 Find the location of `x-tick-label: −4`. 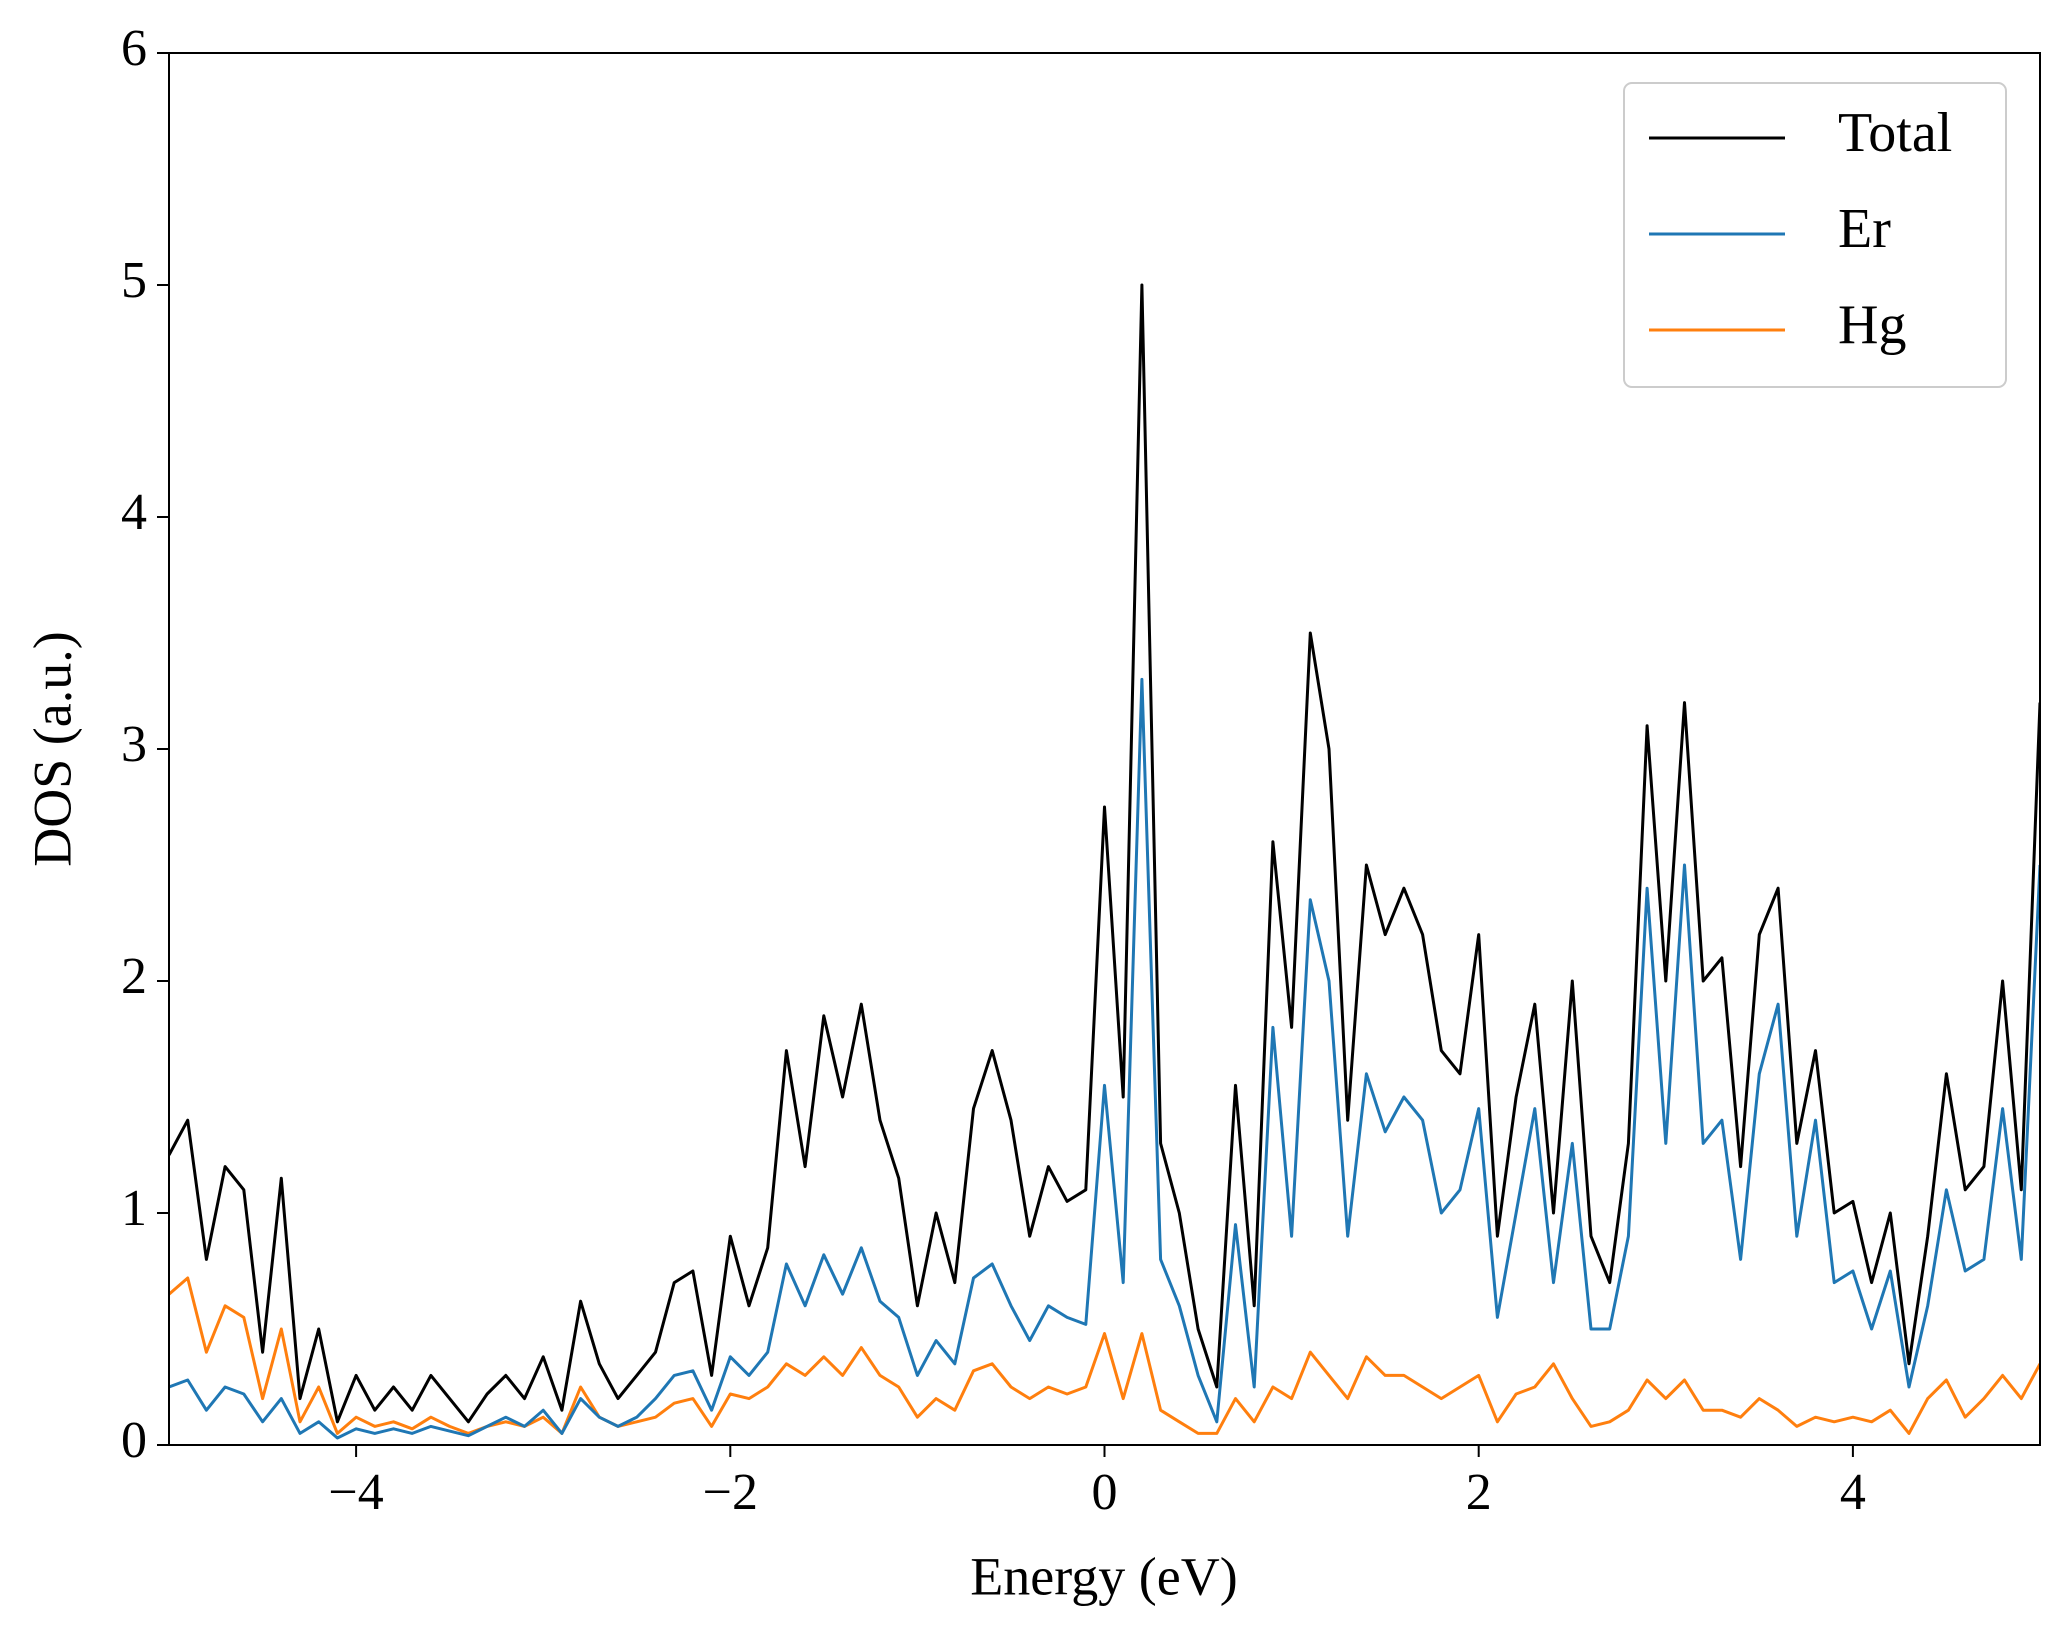

x-tick-label: −4 is located at coordinates (355, 1492).